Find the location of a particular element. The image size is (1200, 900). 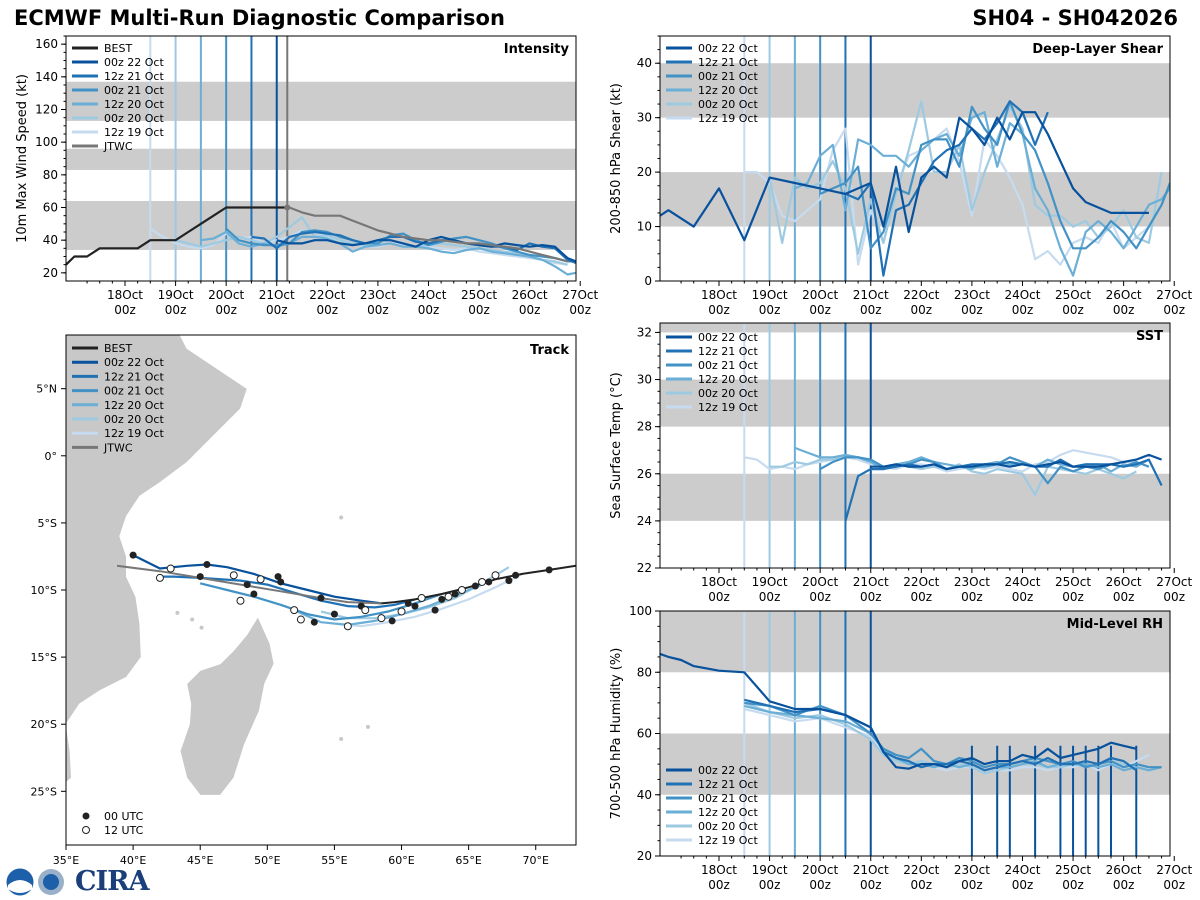

storm-id-title: SH04 - SH042026 is located at coordinates (1075, 18).